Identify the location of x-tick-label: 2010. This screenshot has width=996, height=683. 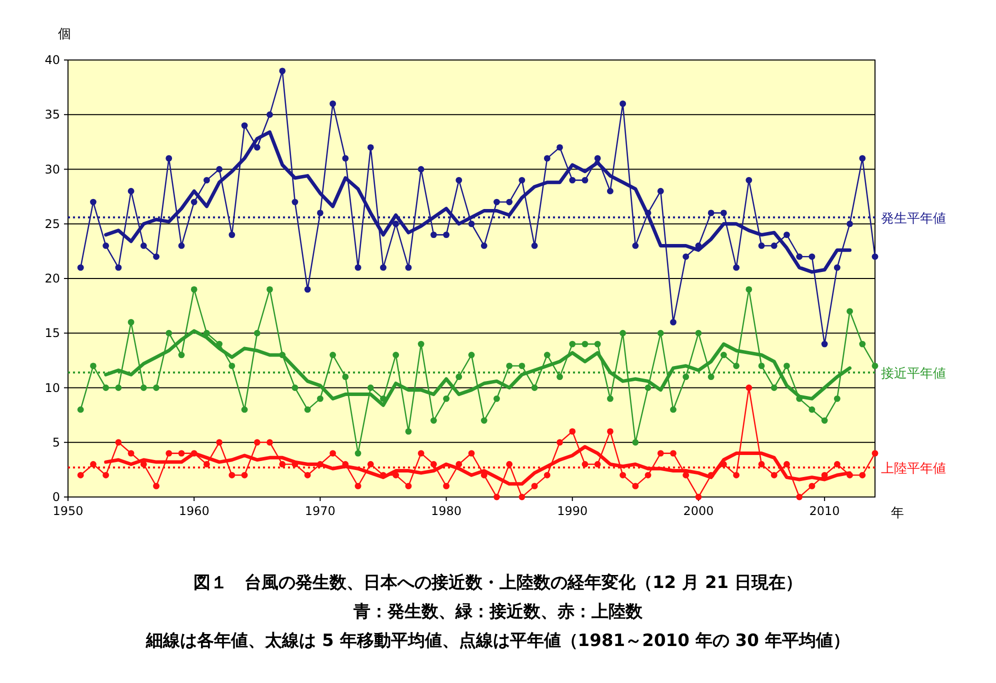
(824, 511).